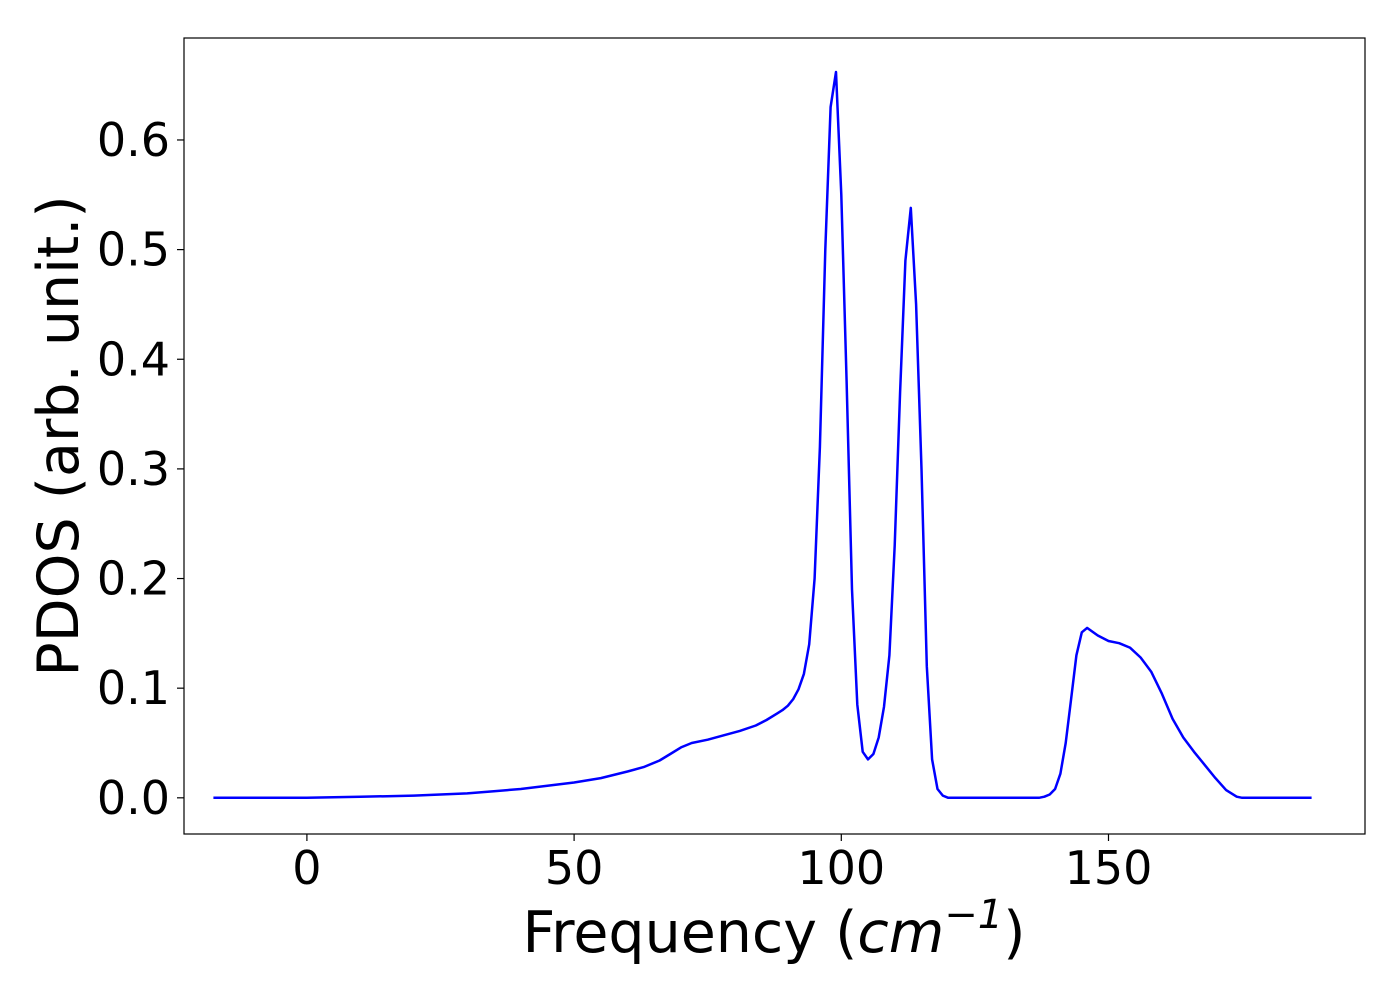  Describe the element at coordinates (973, 915) in the screenshot. I see `x-axis-title-exponent: −1` at that location.